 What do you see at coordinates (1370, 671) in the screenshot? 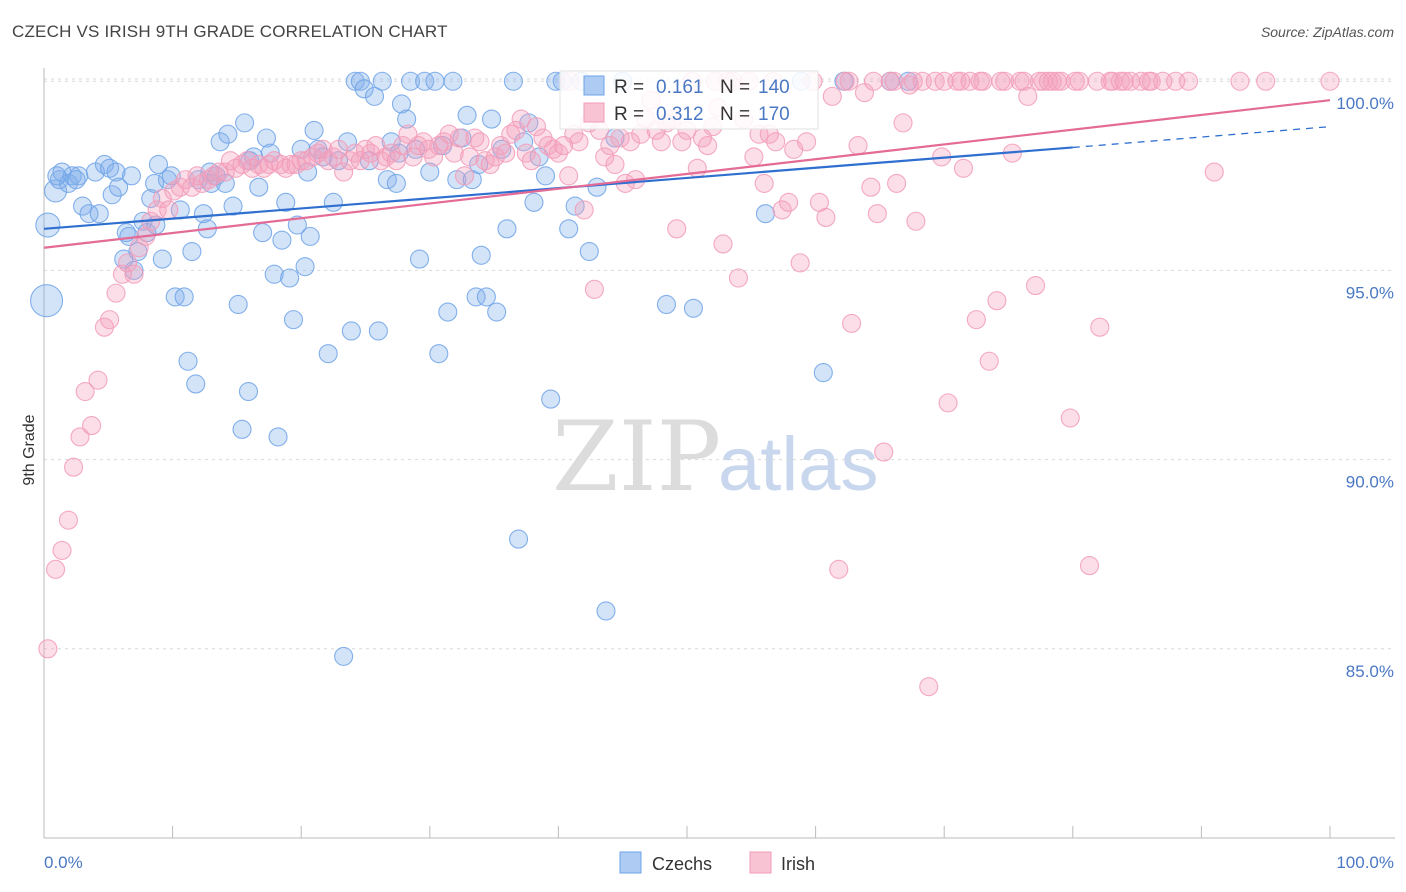
I see `y-tick-label: 85.0%` at bounding box center [1370, 671].